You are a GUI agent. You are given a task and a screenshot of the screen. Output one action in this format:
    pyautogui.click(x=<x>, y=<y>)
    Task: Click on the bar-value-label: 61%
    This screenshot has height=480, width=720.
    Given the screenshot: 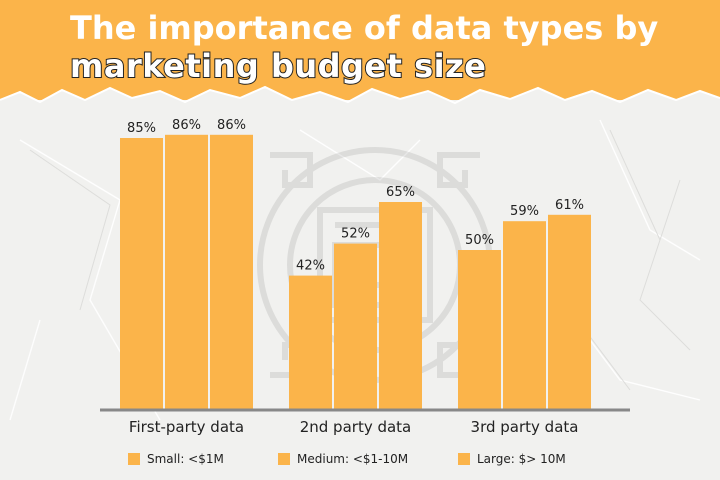 What is the action you would take?
    pyautogui.click(x=569, y=205)
    